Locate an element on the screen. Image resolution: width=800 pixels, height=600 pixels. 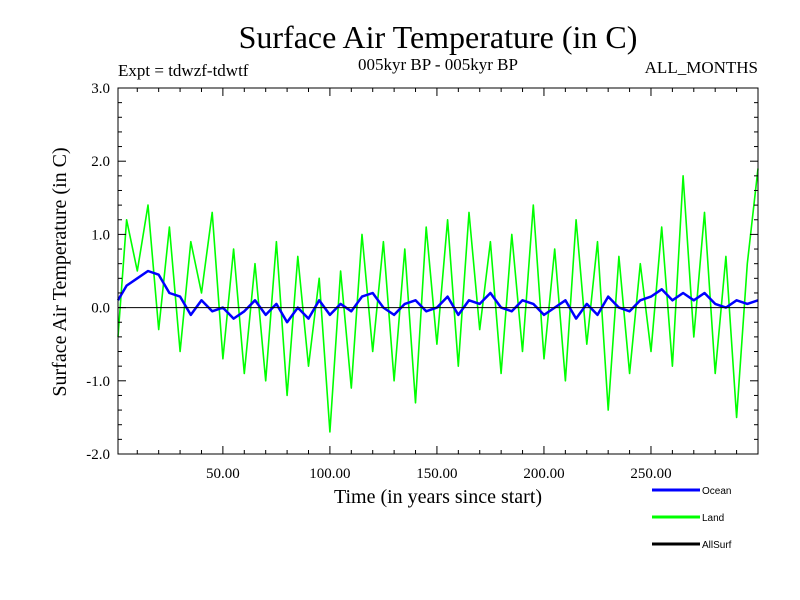
months-label: ALL_MONTHS is located at coordinates (701, 67).